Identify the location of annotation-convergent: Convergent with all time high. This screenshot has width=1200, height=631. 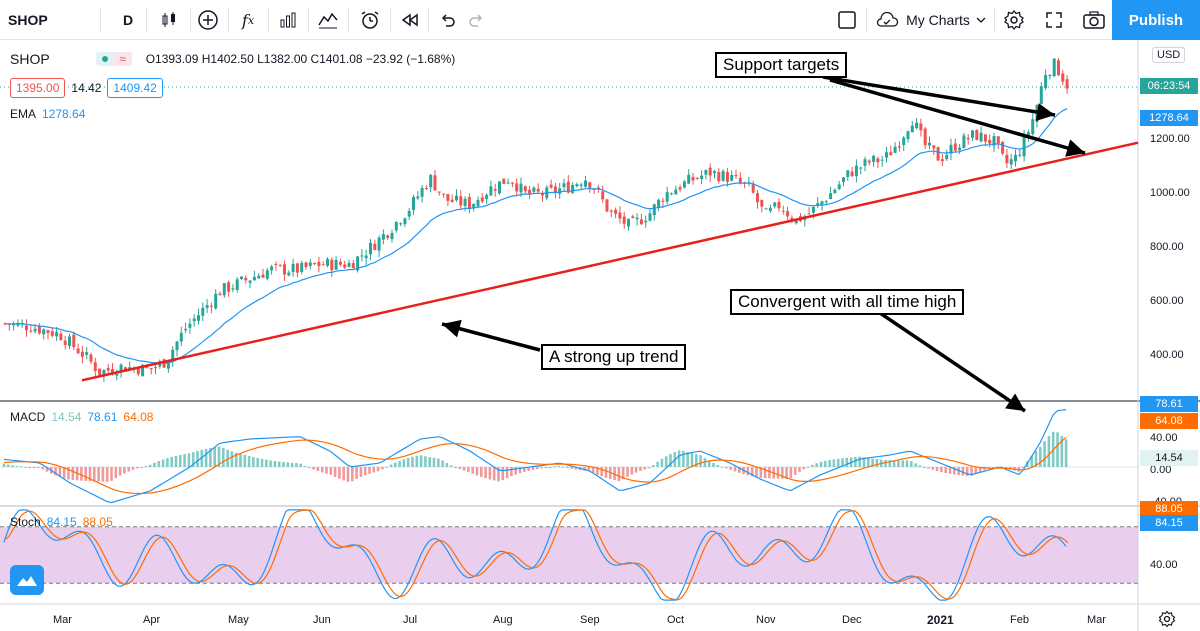
(847, 302).